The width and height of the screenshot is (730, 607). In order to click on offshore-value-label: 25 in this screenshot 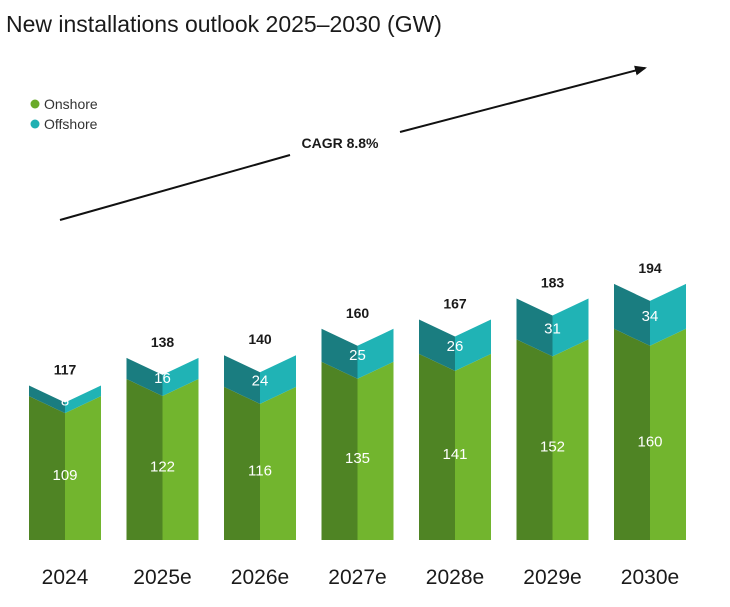, I will do `click(357, 355)`.